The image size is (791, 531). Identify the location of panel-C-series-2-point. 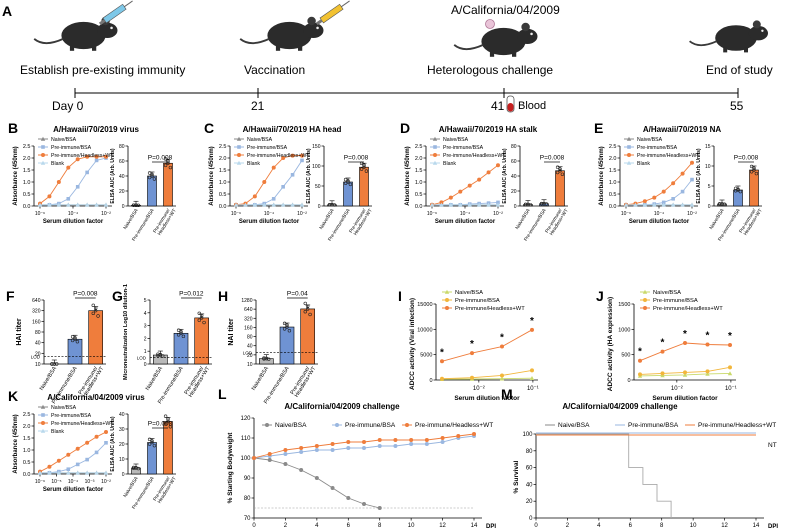
(283, 158).